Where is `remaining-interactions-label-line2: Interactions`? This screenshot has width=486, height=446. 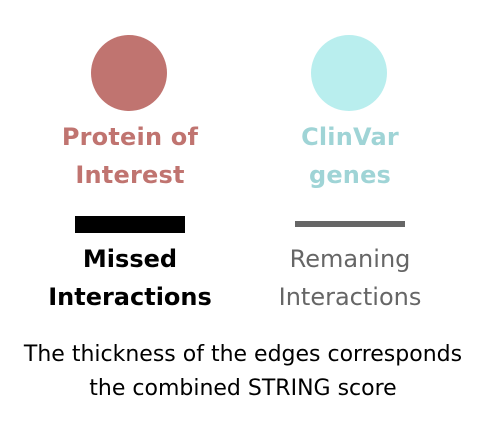
remaining-interactions-label-line2: Interactions is located at coordinates (350, 297).